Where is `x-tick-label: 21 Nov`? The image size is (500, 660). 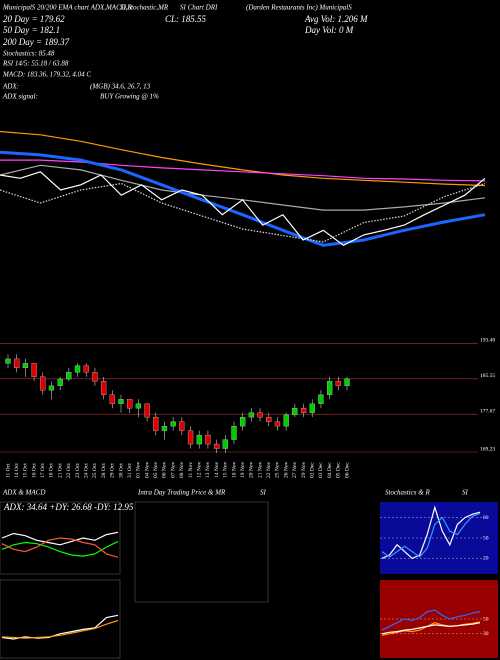 x-tick-label: 21 Nov is located at coordinates (260, 469).